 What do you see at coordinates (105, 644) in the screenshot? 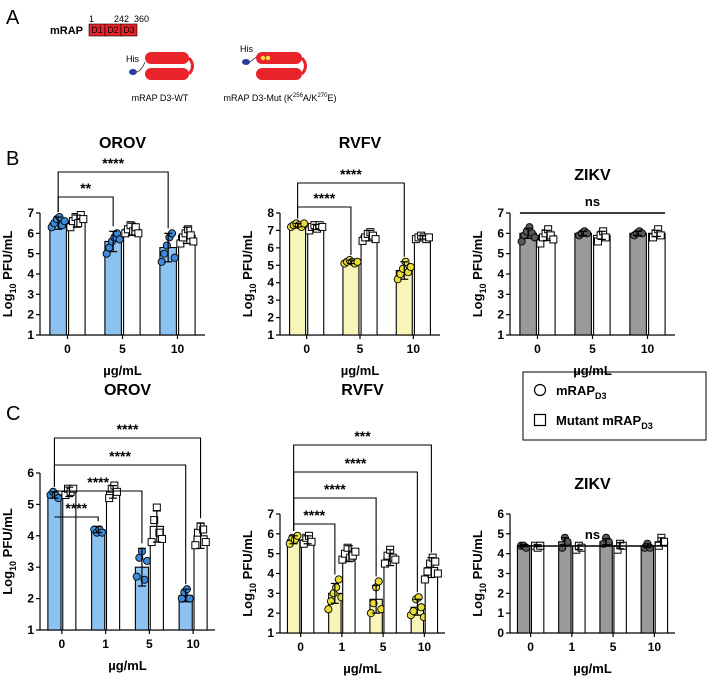
I see `x-tick-label: 1` at bounding box center [105, 644].